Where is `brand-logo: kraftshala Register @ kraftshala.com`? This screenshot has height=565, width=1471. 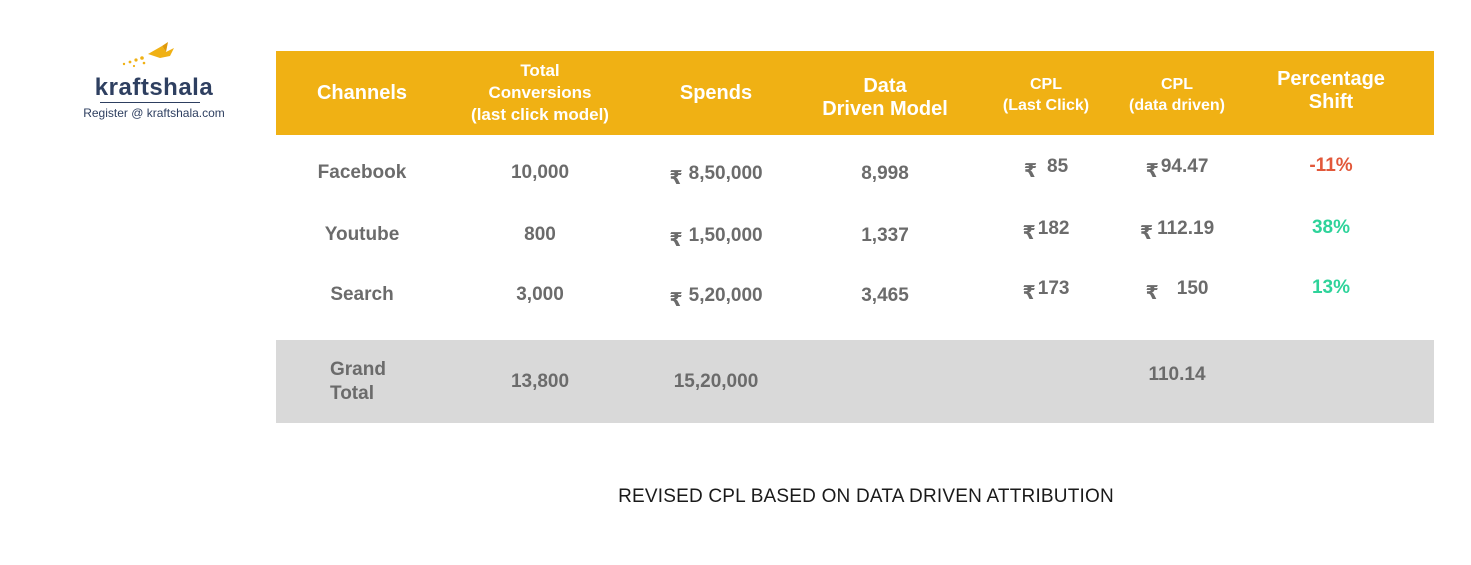
brand-logo: kraftshala Register @ kraftshala.com is located at coordinates (154, 85).